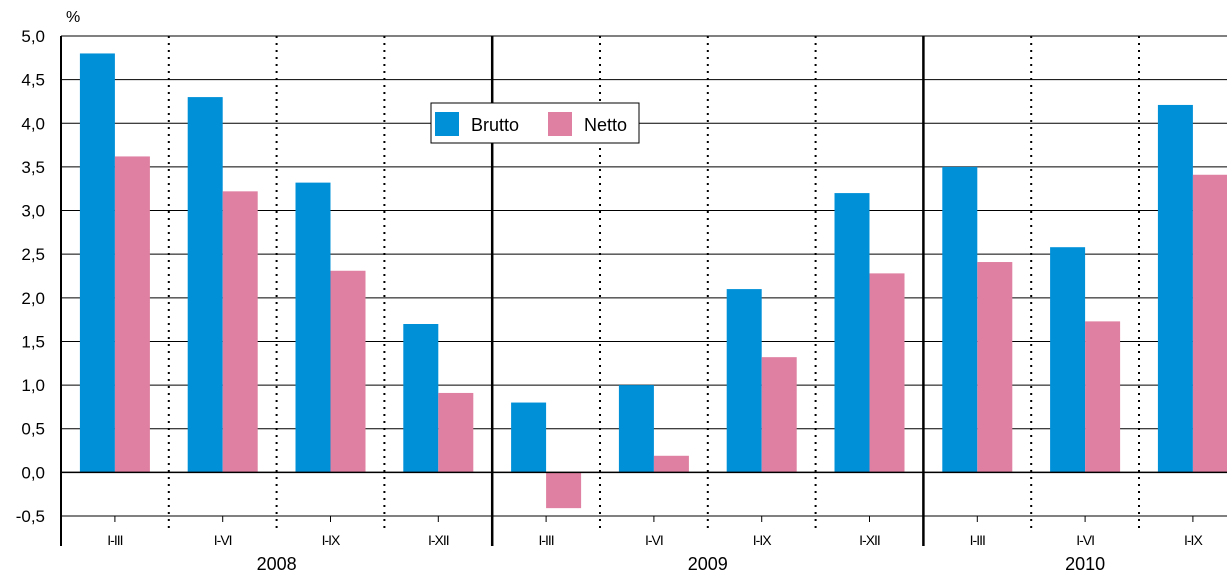 This screenshot has width=1227, height=574. I want to click on y-tick-label: 5,0, so click(33, 36).